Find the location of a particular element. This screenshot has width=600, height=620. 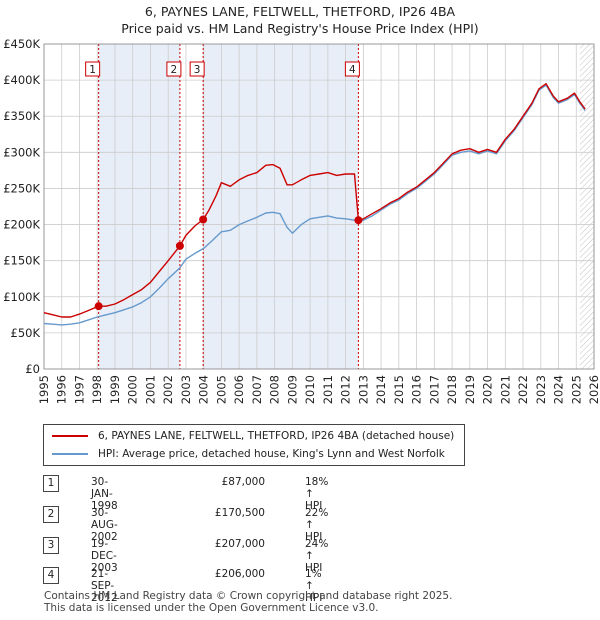

transaction-price: £206,000 is located at coordinates (239, 574).